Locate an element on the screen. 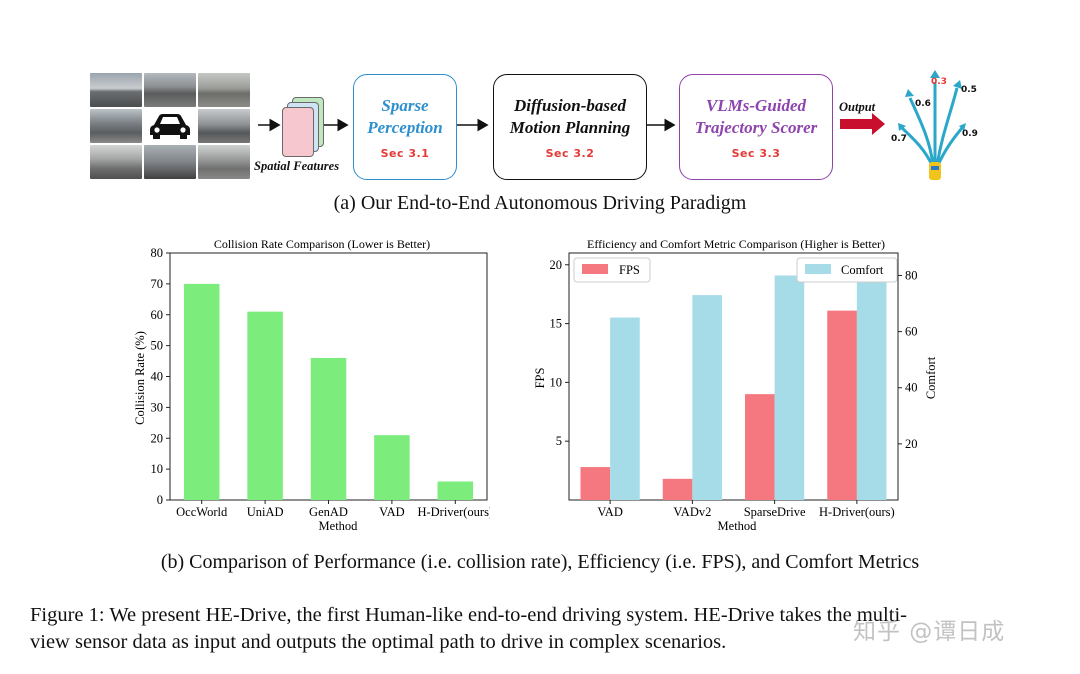  camera-view-back is located at coordinates (170, 162).